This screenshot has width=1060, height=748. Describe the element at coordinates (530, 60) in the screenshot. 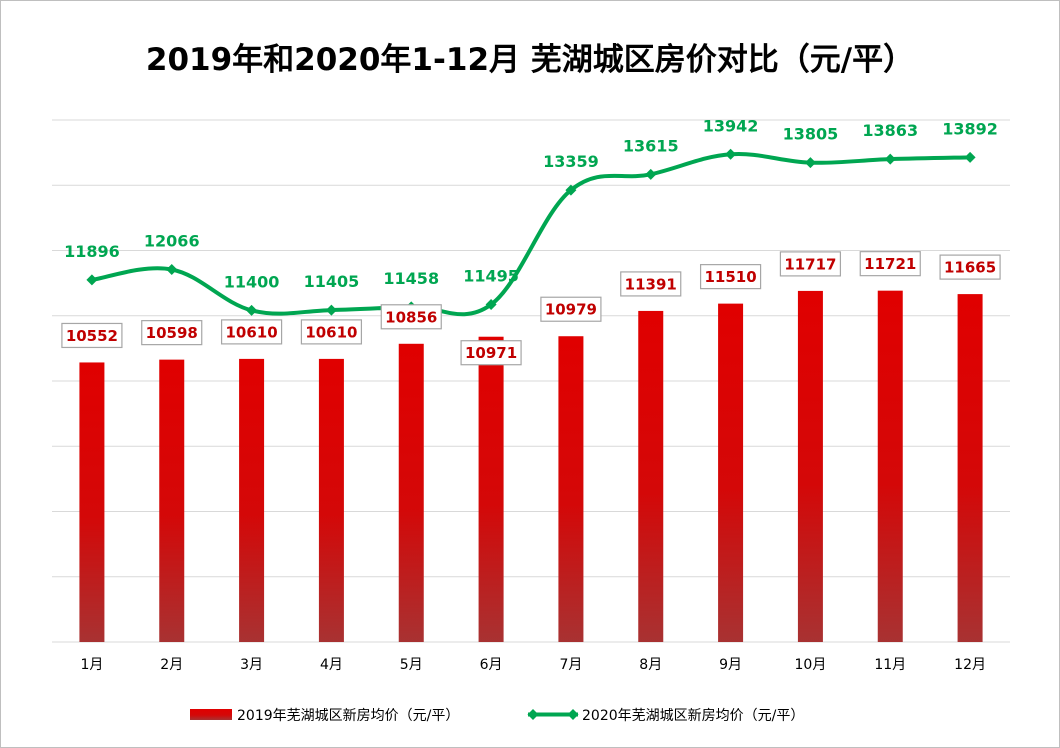

I see `chart-title: 2019年和2020年1-12月 芜湖城区房价对比（元/平）` at that location.